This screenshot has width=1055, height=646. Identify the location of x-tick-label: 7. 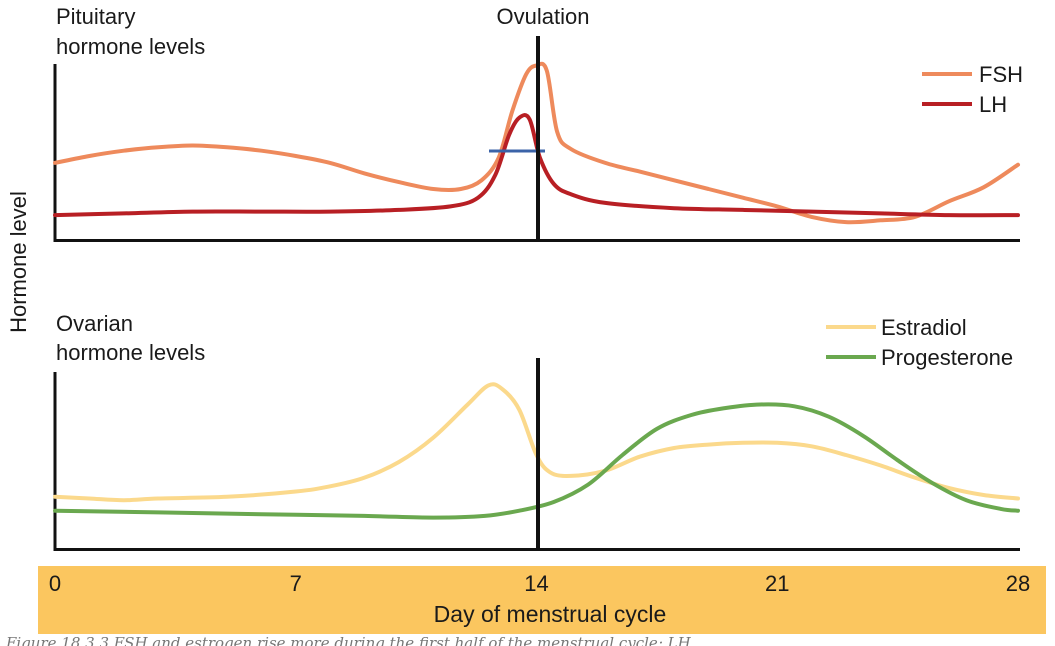
(296, 583).